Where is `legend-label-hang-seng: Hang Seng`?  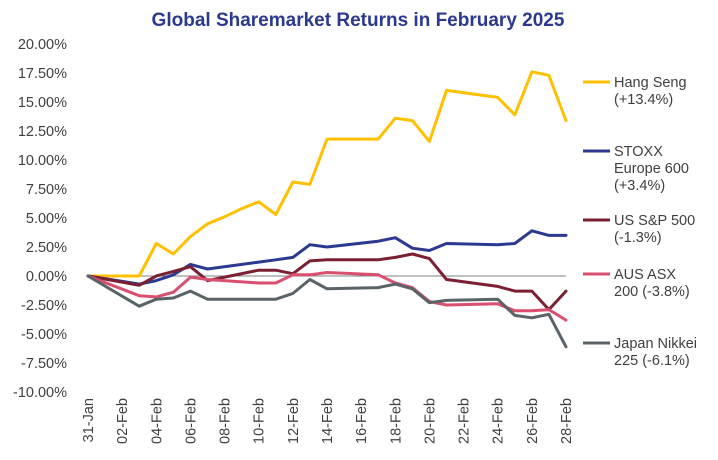
legend-label-hang-seng: Hang Seng is located at coordinates (650, 83).